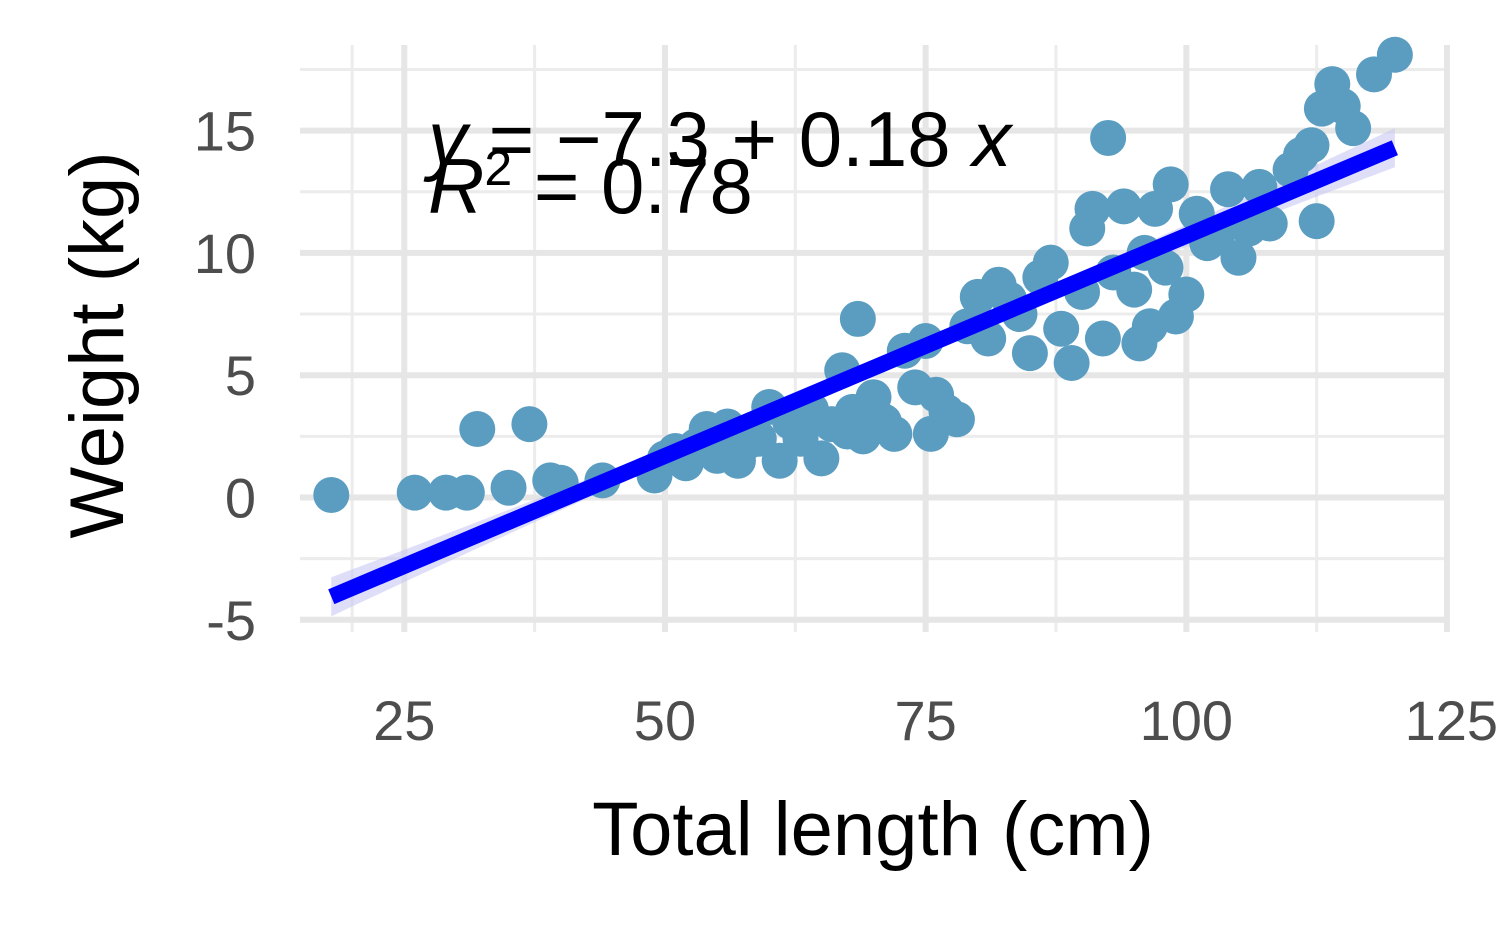 This screenshot has height=927, width=1500. I want to click on y-tick-label: 5, so click(240, 375).